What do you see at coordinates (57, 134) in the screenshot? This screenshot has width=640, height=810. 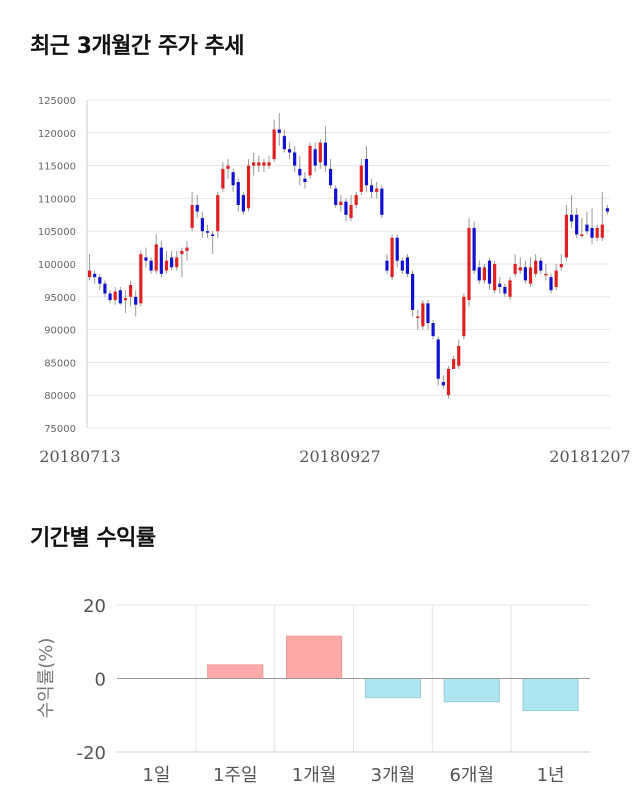 I see `y-tick-label: 120000` at bounding box center [57, 134].